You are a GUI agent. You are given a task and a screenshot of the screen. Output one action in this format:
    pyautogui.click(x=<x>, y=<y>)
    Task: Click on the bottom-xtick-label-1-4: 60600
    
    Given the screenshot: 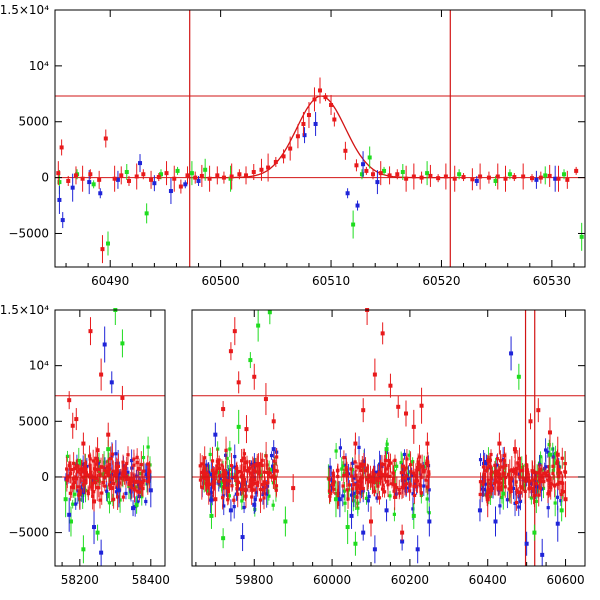 What is the action you would take?
    pyautogui.click(x=565, y=580)
    